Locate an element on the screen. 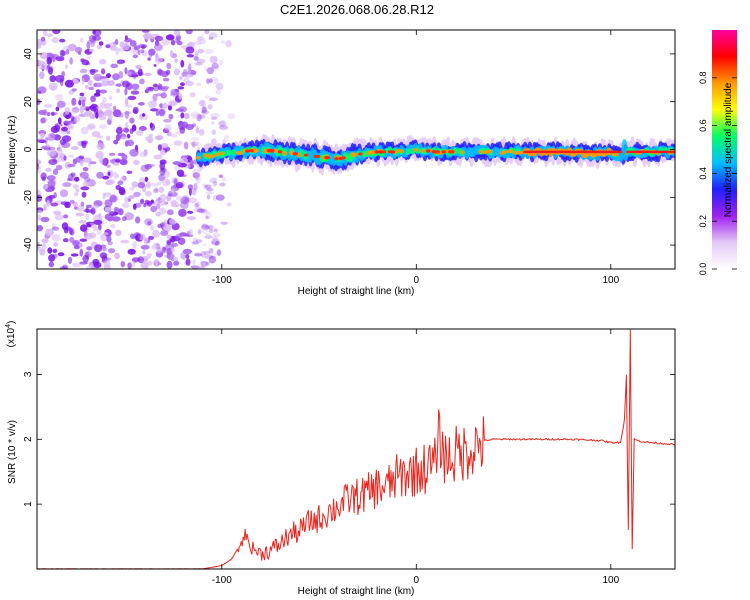 The width and height of the screenshot is (750, 600). snr-x-tick-label: 0 is located at coordinates (417, 580).